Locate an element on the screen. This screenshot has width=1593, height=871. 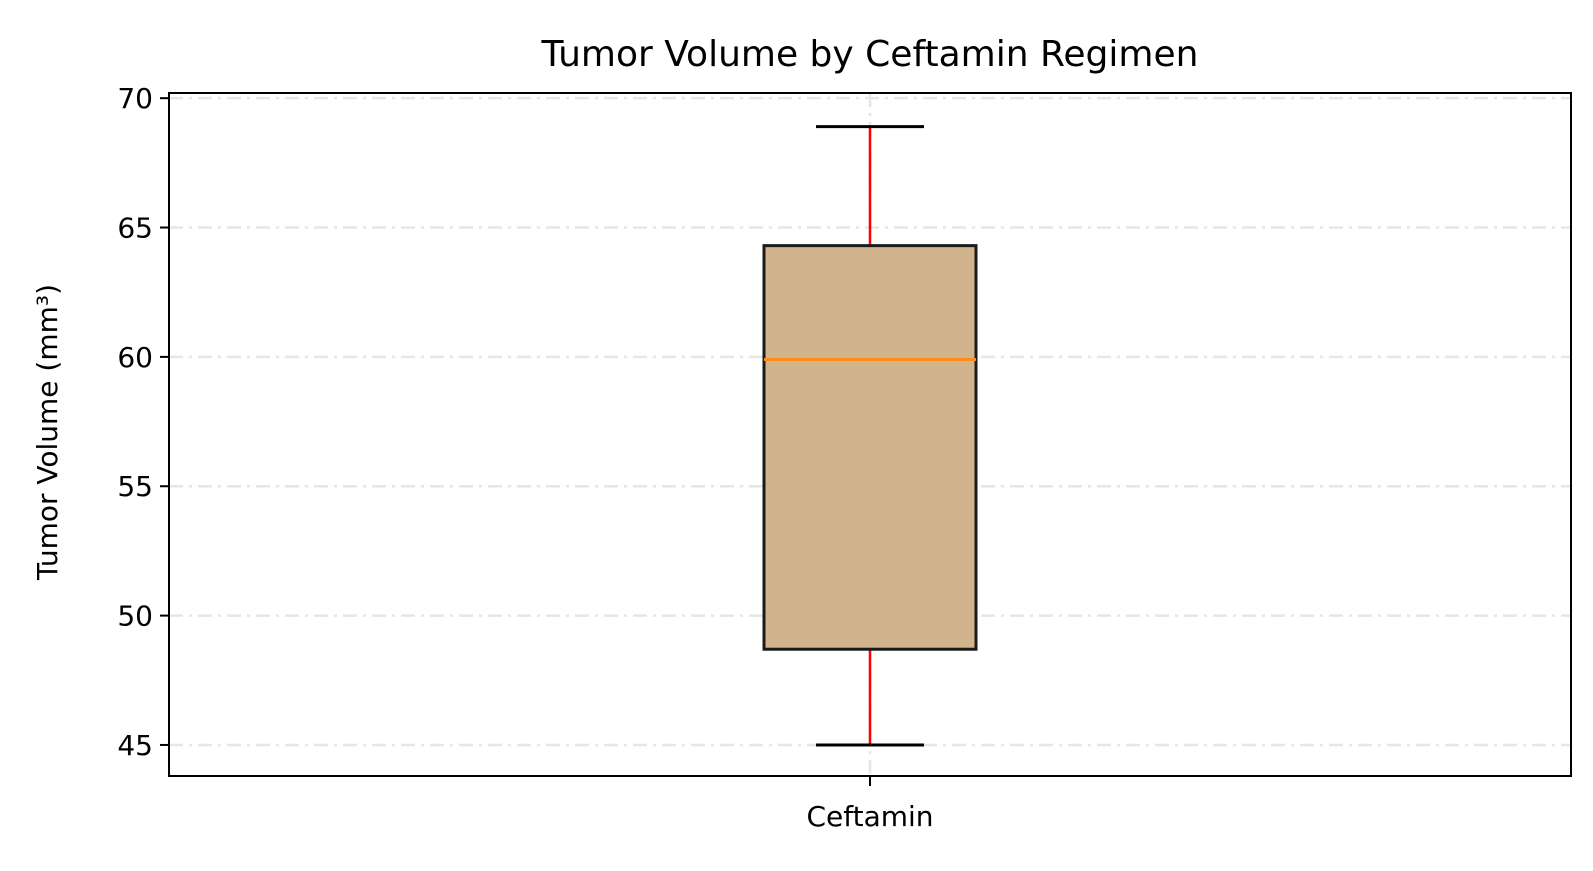
y-axis-label: Tumor Volume (mm³) is located at coordinates (47, 432).